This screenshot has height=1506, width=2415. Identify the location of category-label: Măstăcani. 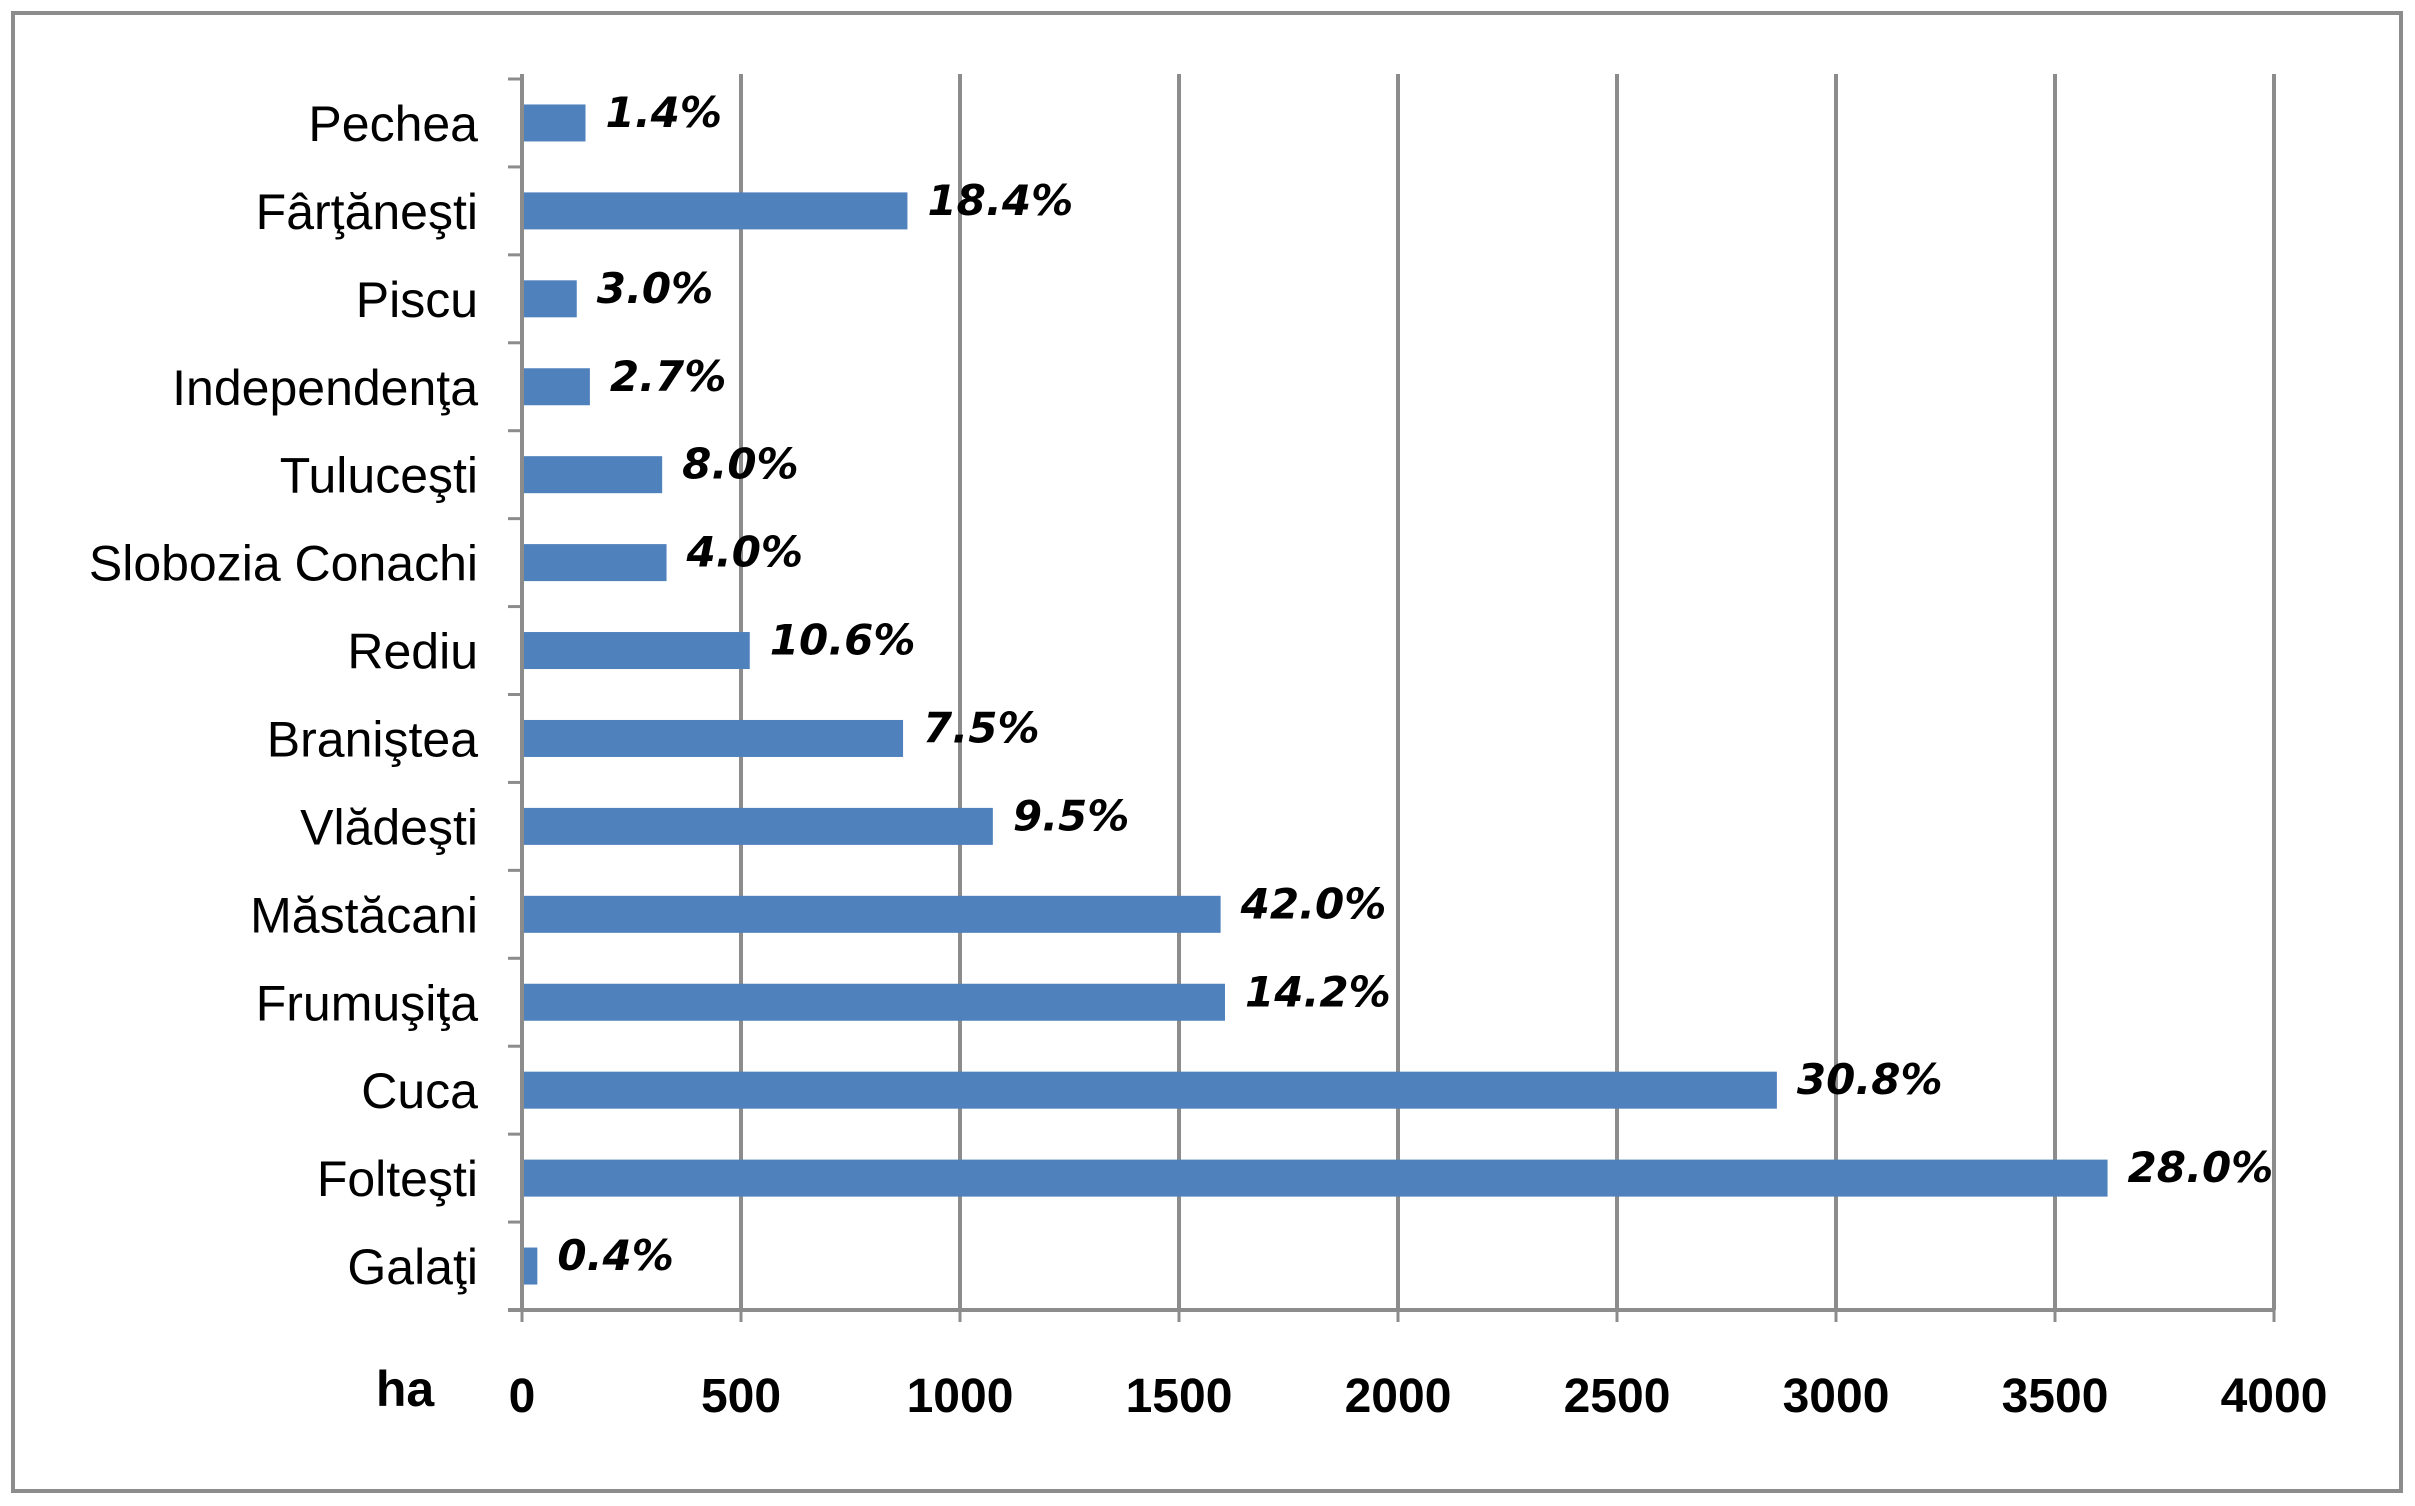
(364, 915).